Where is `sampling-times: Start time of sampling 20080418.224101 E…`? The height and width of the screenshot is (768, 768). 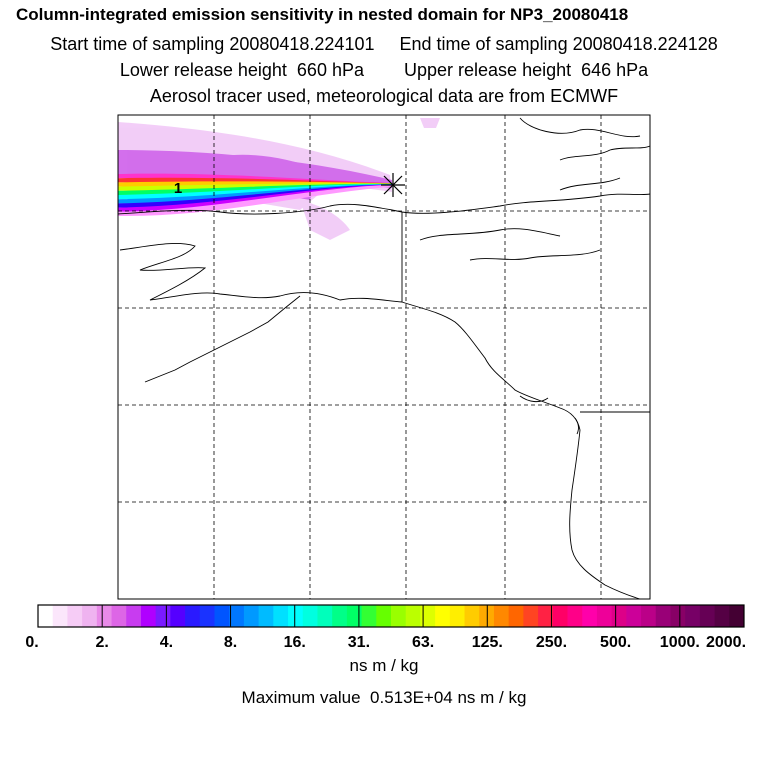 sampling-times: Start time of sampling 20080418.224101 E… is located at coordinates (384, 44).